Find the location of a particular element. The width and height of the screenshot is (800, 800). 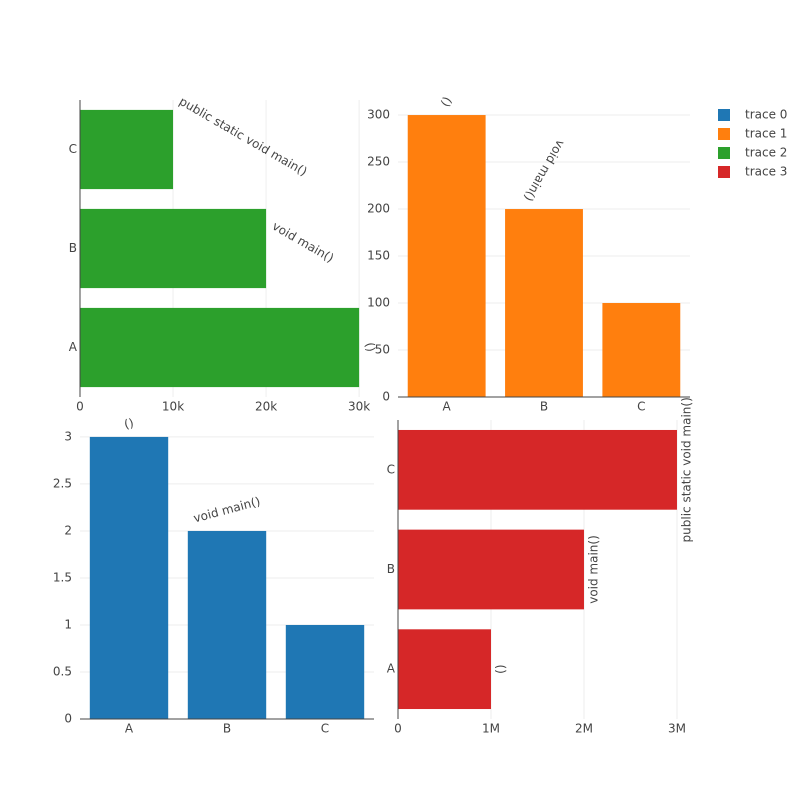

y-tick-label: 2.5 is located at coordinates (62, 483).